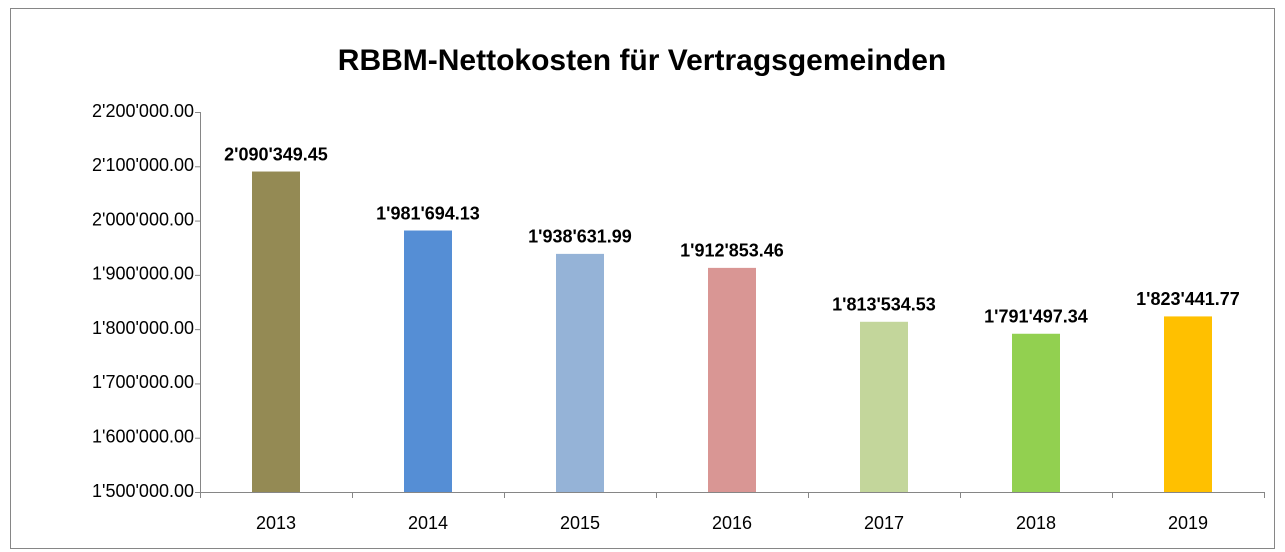 The image size is (1285, 552). Describe the element at coordinates (143, 219) in the screenshot. I see `y-tick-label: 2'000'000.00` at that location.